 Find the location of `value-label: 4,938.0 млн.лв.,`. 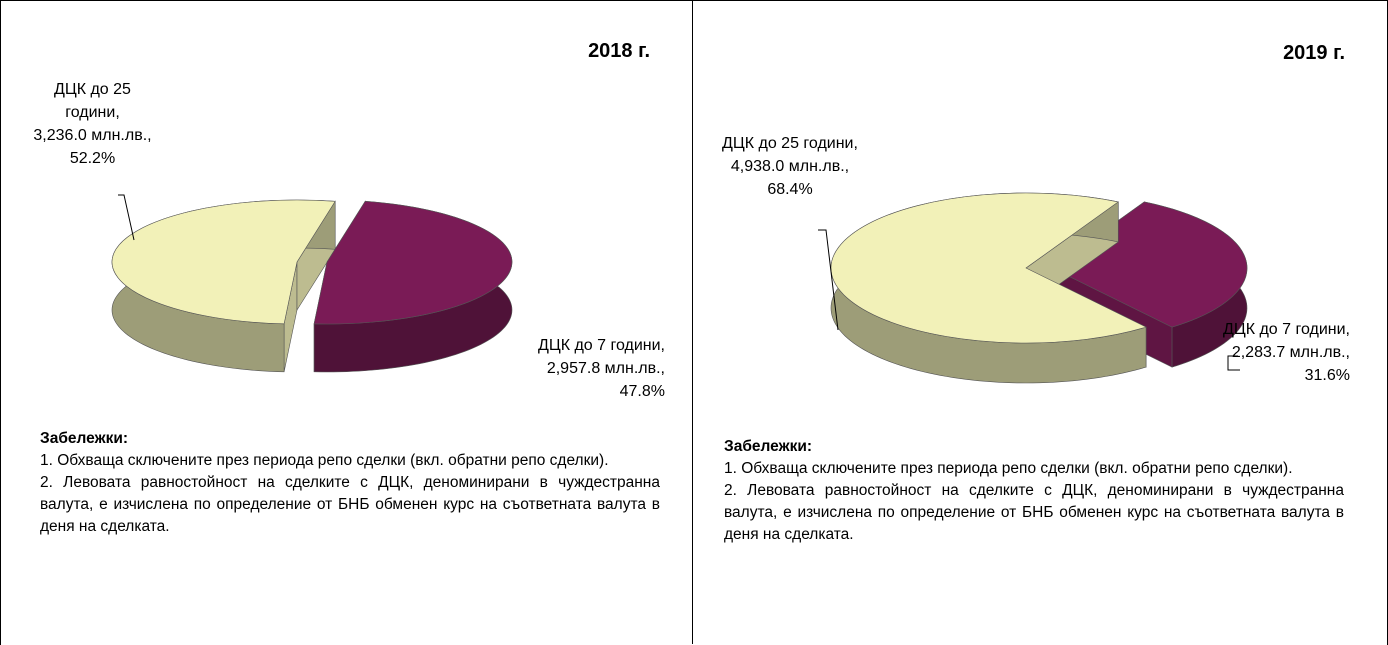

value-label: 4,938.0 млн.лв., is located at coordinates (790, 166).